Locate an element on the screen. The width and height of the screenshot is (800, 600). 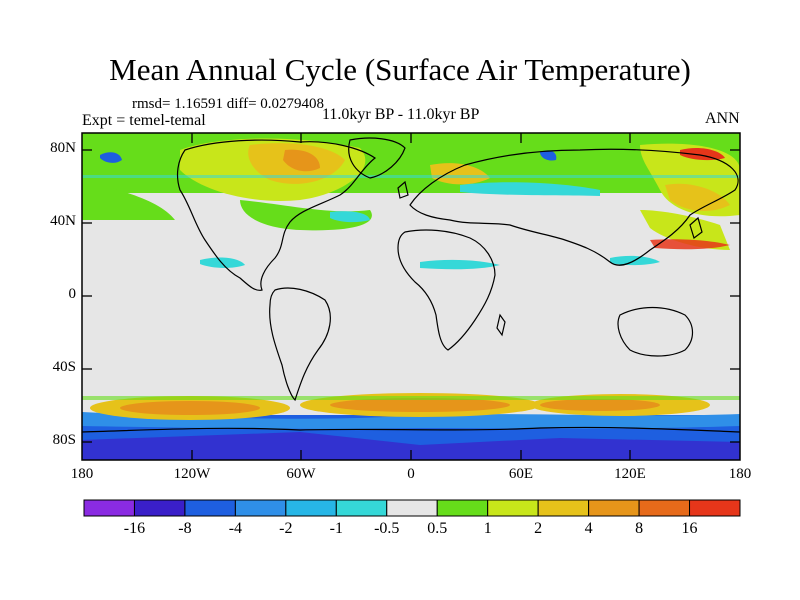
lon-label-120e: 120E is located at coordinates (630, 474).